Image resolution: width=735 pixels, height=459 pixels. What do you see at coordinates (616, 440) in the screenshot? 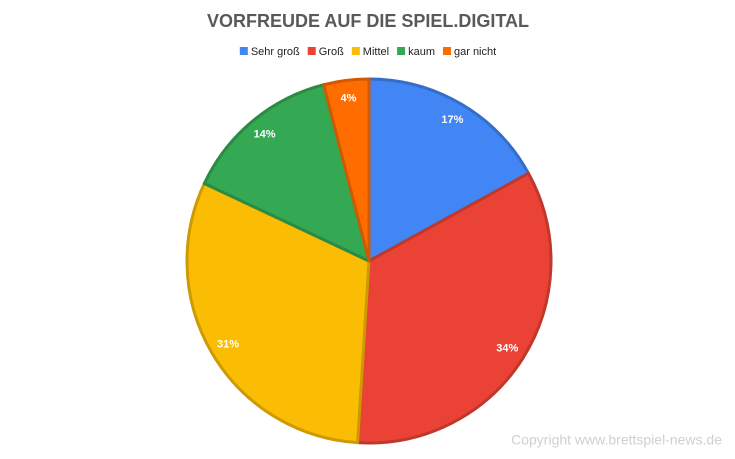
I see `watermark: Copyright www.brettspiel-news.de` at bounding box center [616, 440].